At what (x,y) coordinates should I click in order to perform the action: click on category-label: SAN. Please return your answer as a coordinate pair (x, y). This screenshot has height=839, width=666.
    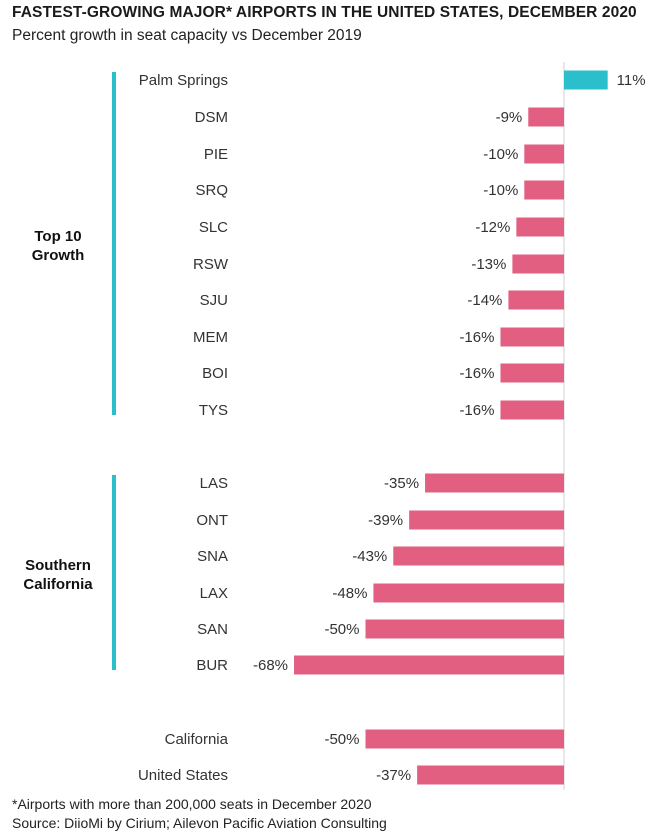
    Looking at the image, I should click on (212, 629).